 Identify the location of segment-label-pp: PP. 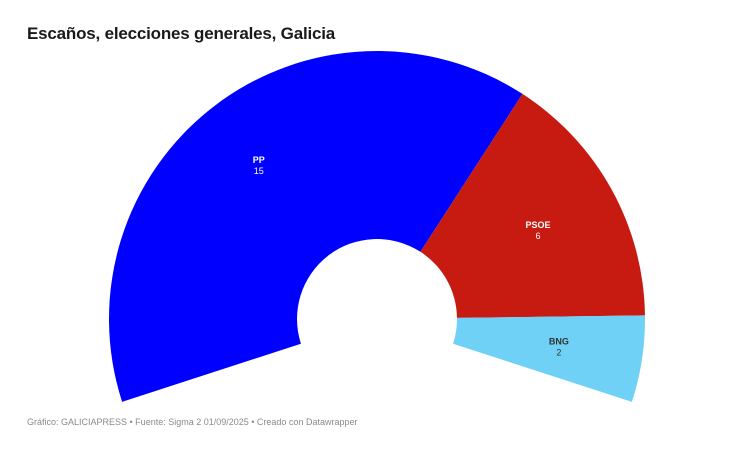
(259, 160).